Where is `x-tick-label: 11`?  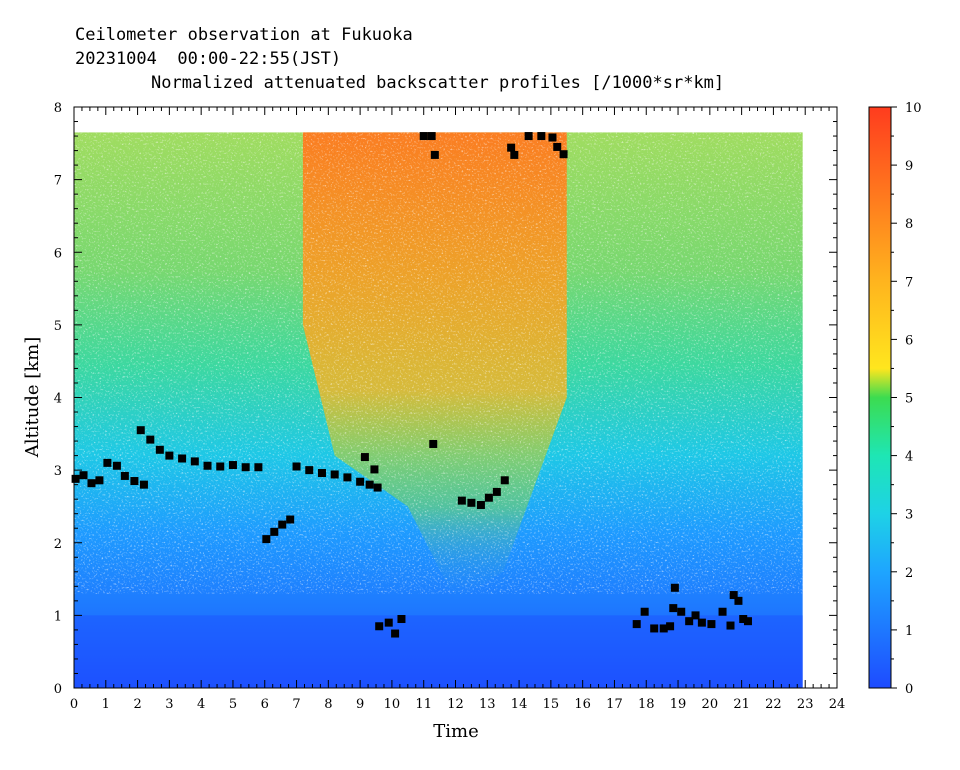
x-tick-label: 11 is located at coordinates (423, 704).